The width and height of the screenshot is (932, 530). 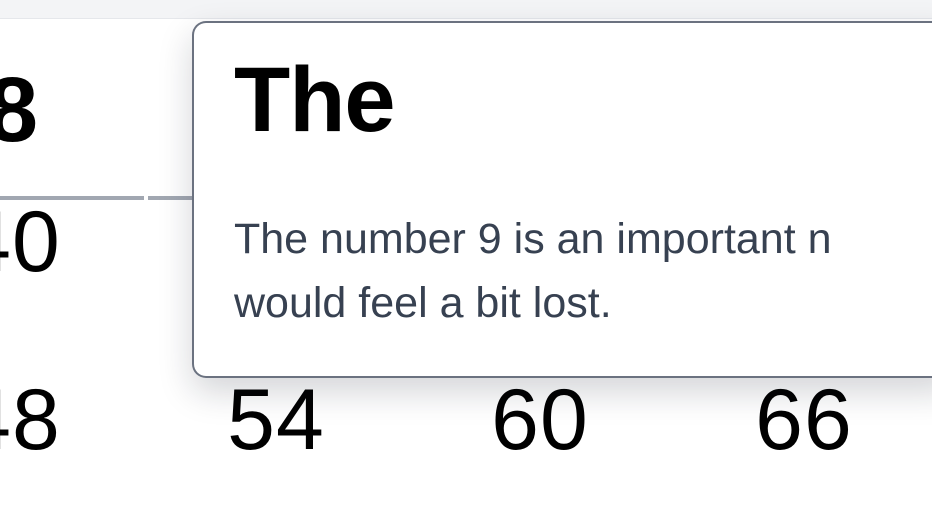 I want to click on column-header-8: 8, so click(x=19, y=109).